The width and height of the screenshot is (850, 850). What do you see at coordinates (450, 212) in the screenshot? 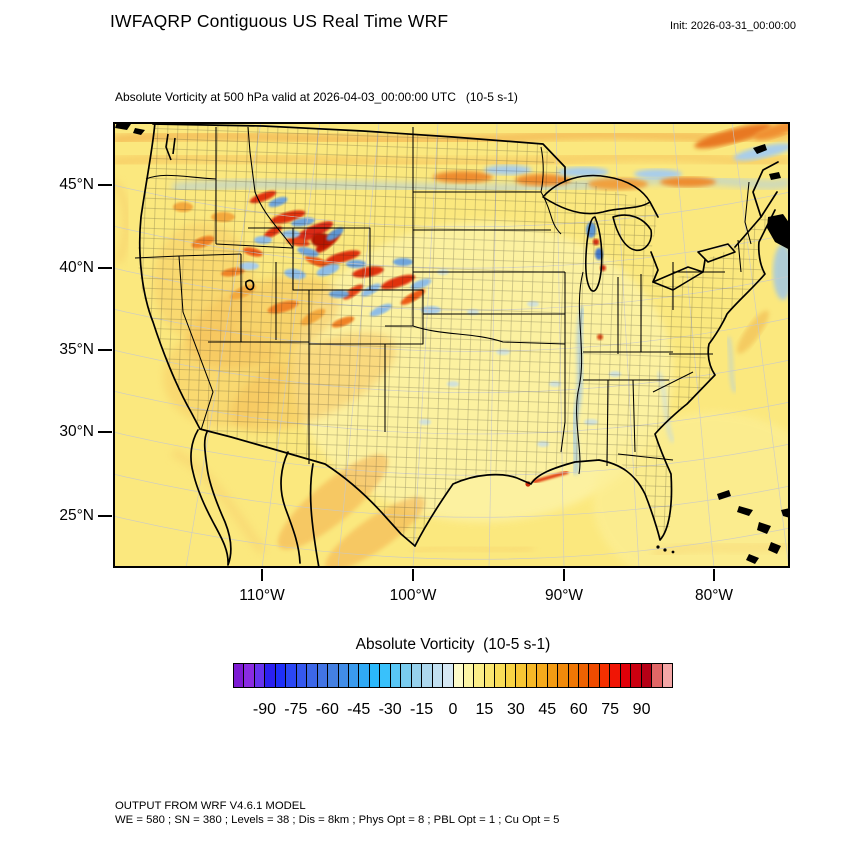
I see `great-lakes` at bounding box center [450, 212].